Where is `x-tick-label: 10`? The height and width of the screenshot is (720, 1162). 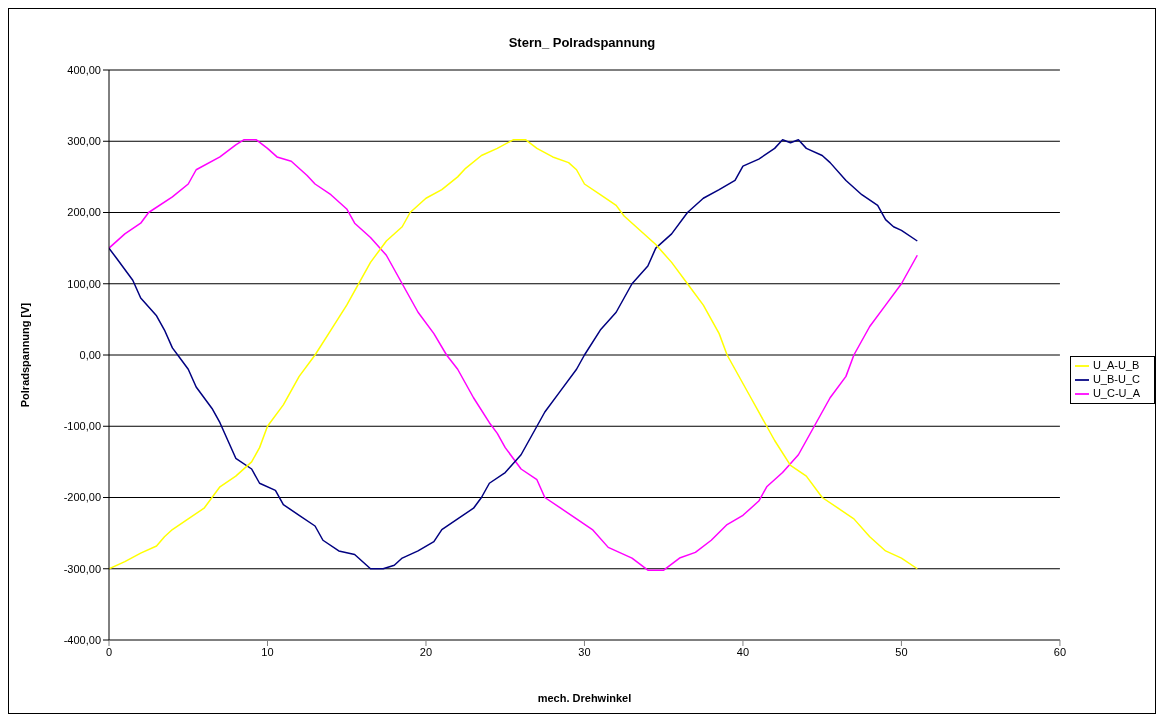 x-tick-label: 10 is located at coordinates (267, 651).